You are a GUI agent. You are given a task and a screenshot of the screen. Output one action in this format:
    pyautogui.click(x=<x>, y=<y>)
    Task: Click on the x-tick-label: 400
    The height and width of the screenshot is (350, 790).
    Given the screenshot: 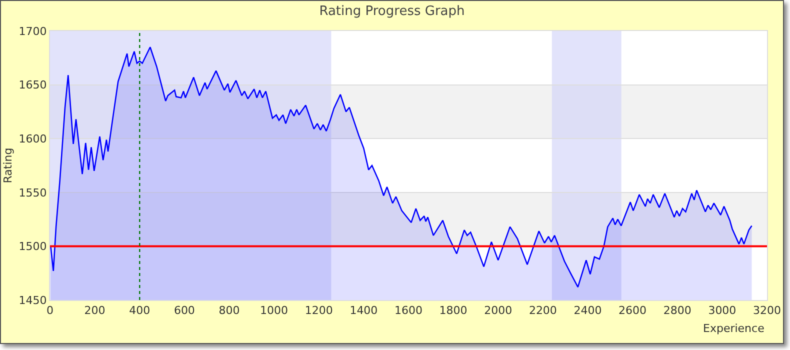 What is the action you would take?
    pyautogui.click(x=139, y=311)
    